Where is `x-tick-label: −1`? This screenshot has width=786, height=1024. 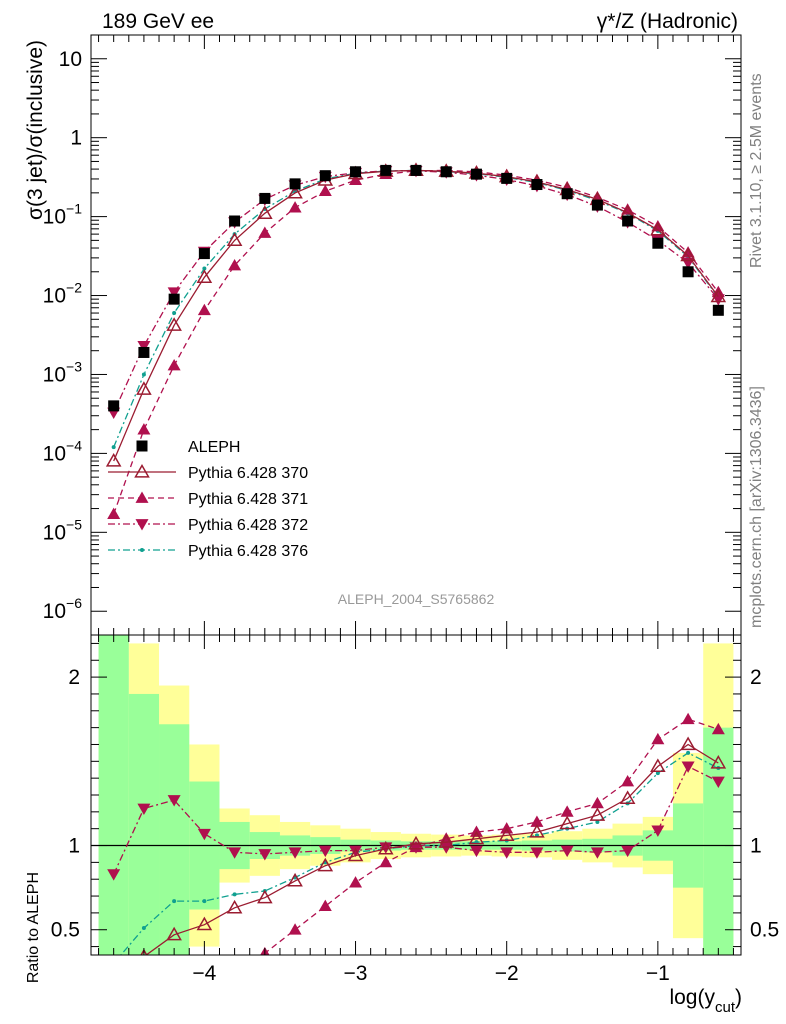
x-tick-label: −1 is located at coordinates (658, 973).